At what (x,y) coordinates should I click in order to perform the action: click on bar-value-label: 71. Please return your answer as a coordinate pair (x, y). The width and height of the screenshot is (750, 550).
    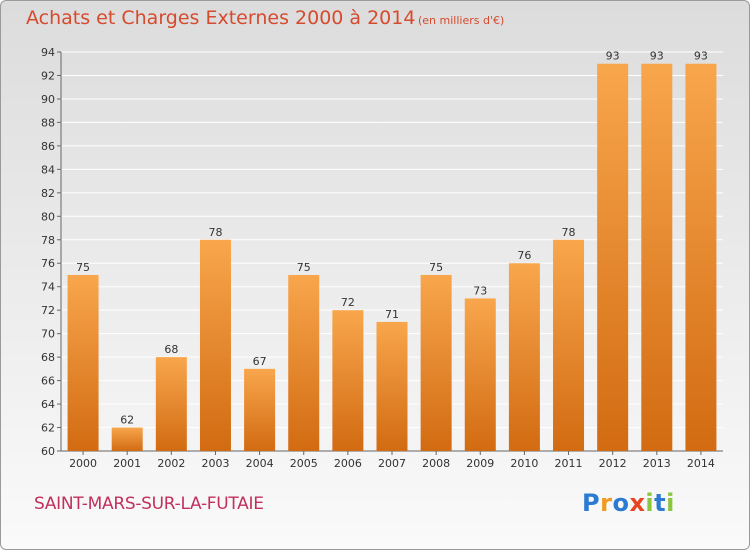
    Looking at the image, I should click on (392, 314).